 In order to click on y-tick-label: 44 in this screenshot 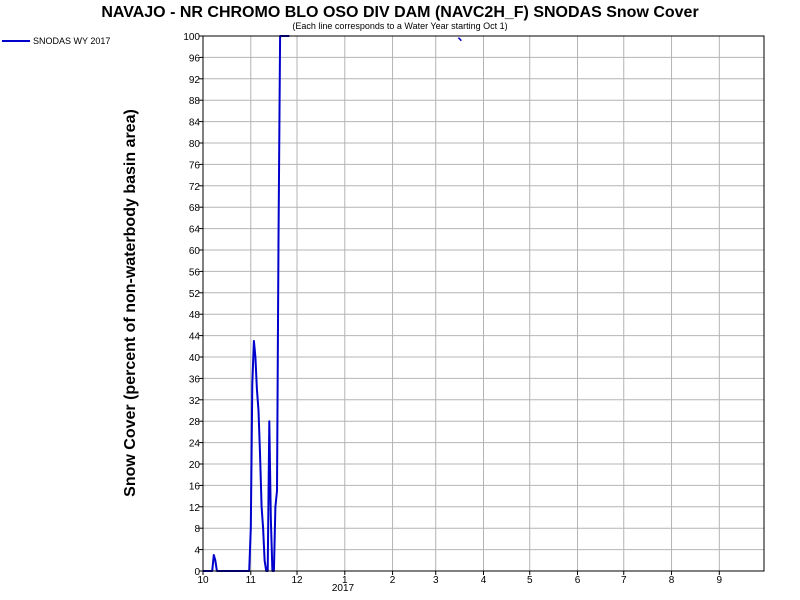, I will do `click(195, 337)`.